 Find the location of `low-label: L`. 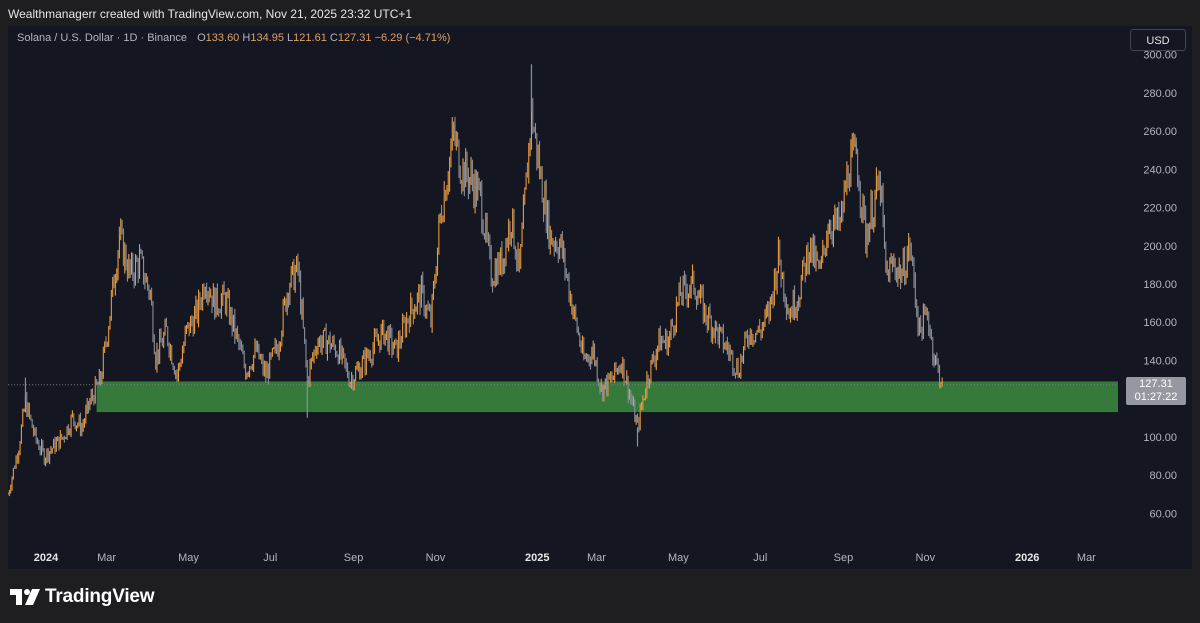

low-label: L is located at coordinates (290, 38).